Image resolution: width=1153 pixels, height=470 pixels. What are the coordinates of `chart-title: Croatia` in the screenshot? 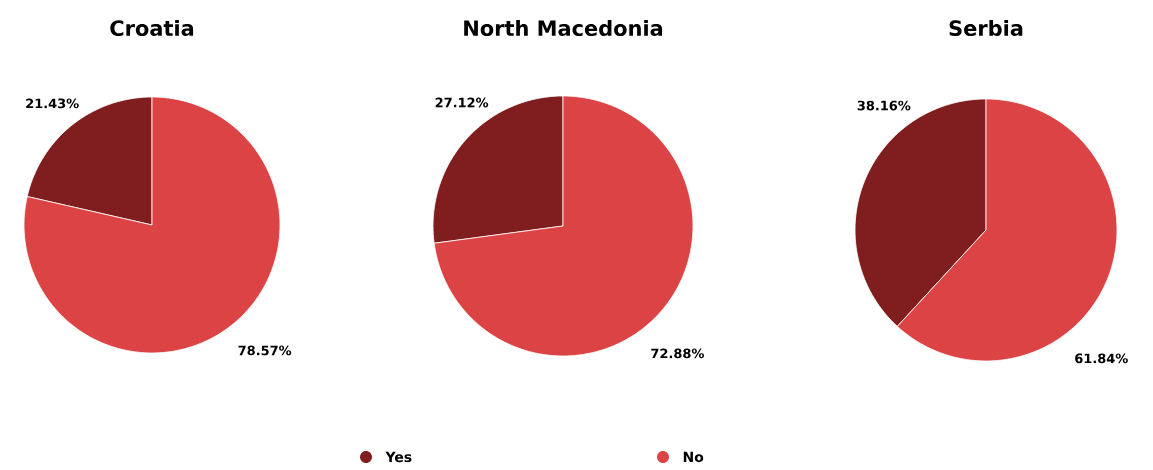 It's located at (152, 28).